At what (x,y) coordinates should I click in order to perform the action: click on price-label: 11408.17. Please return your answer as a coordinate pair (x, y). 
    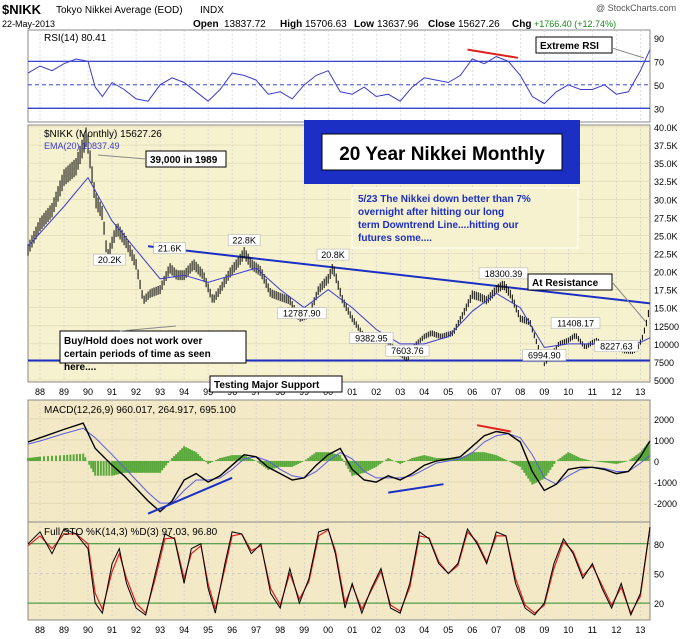
    Looking at the image, I should click on (575, 324).